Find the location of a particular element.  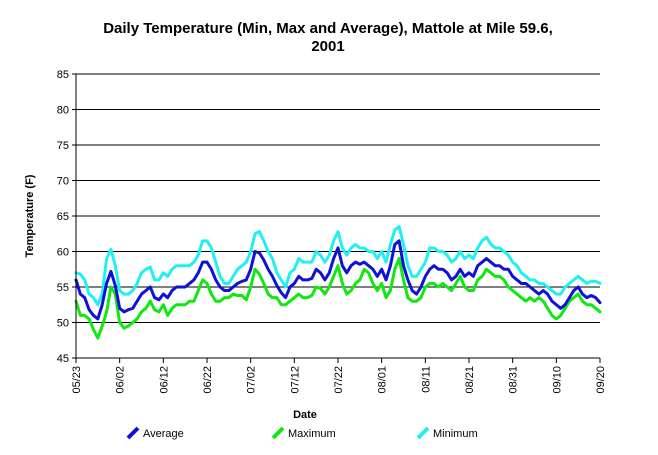

x-tick-label-07-02: 07/02 is located at coordinates (252, 380).